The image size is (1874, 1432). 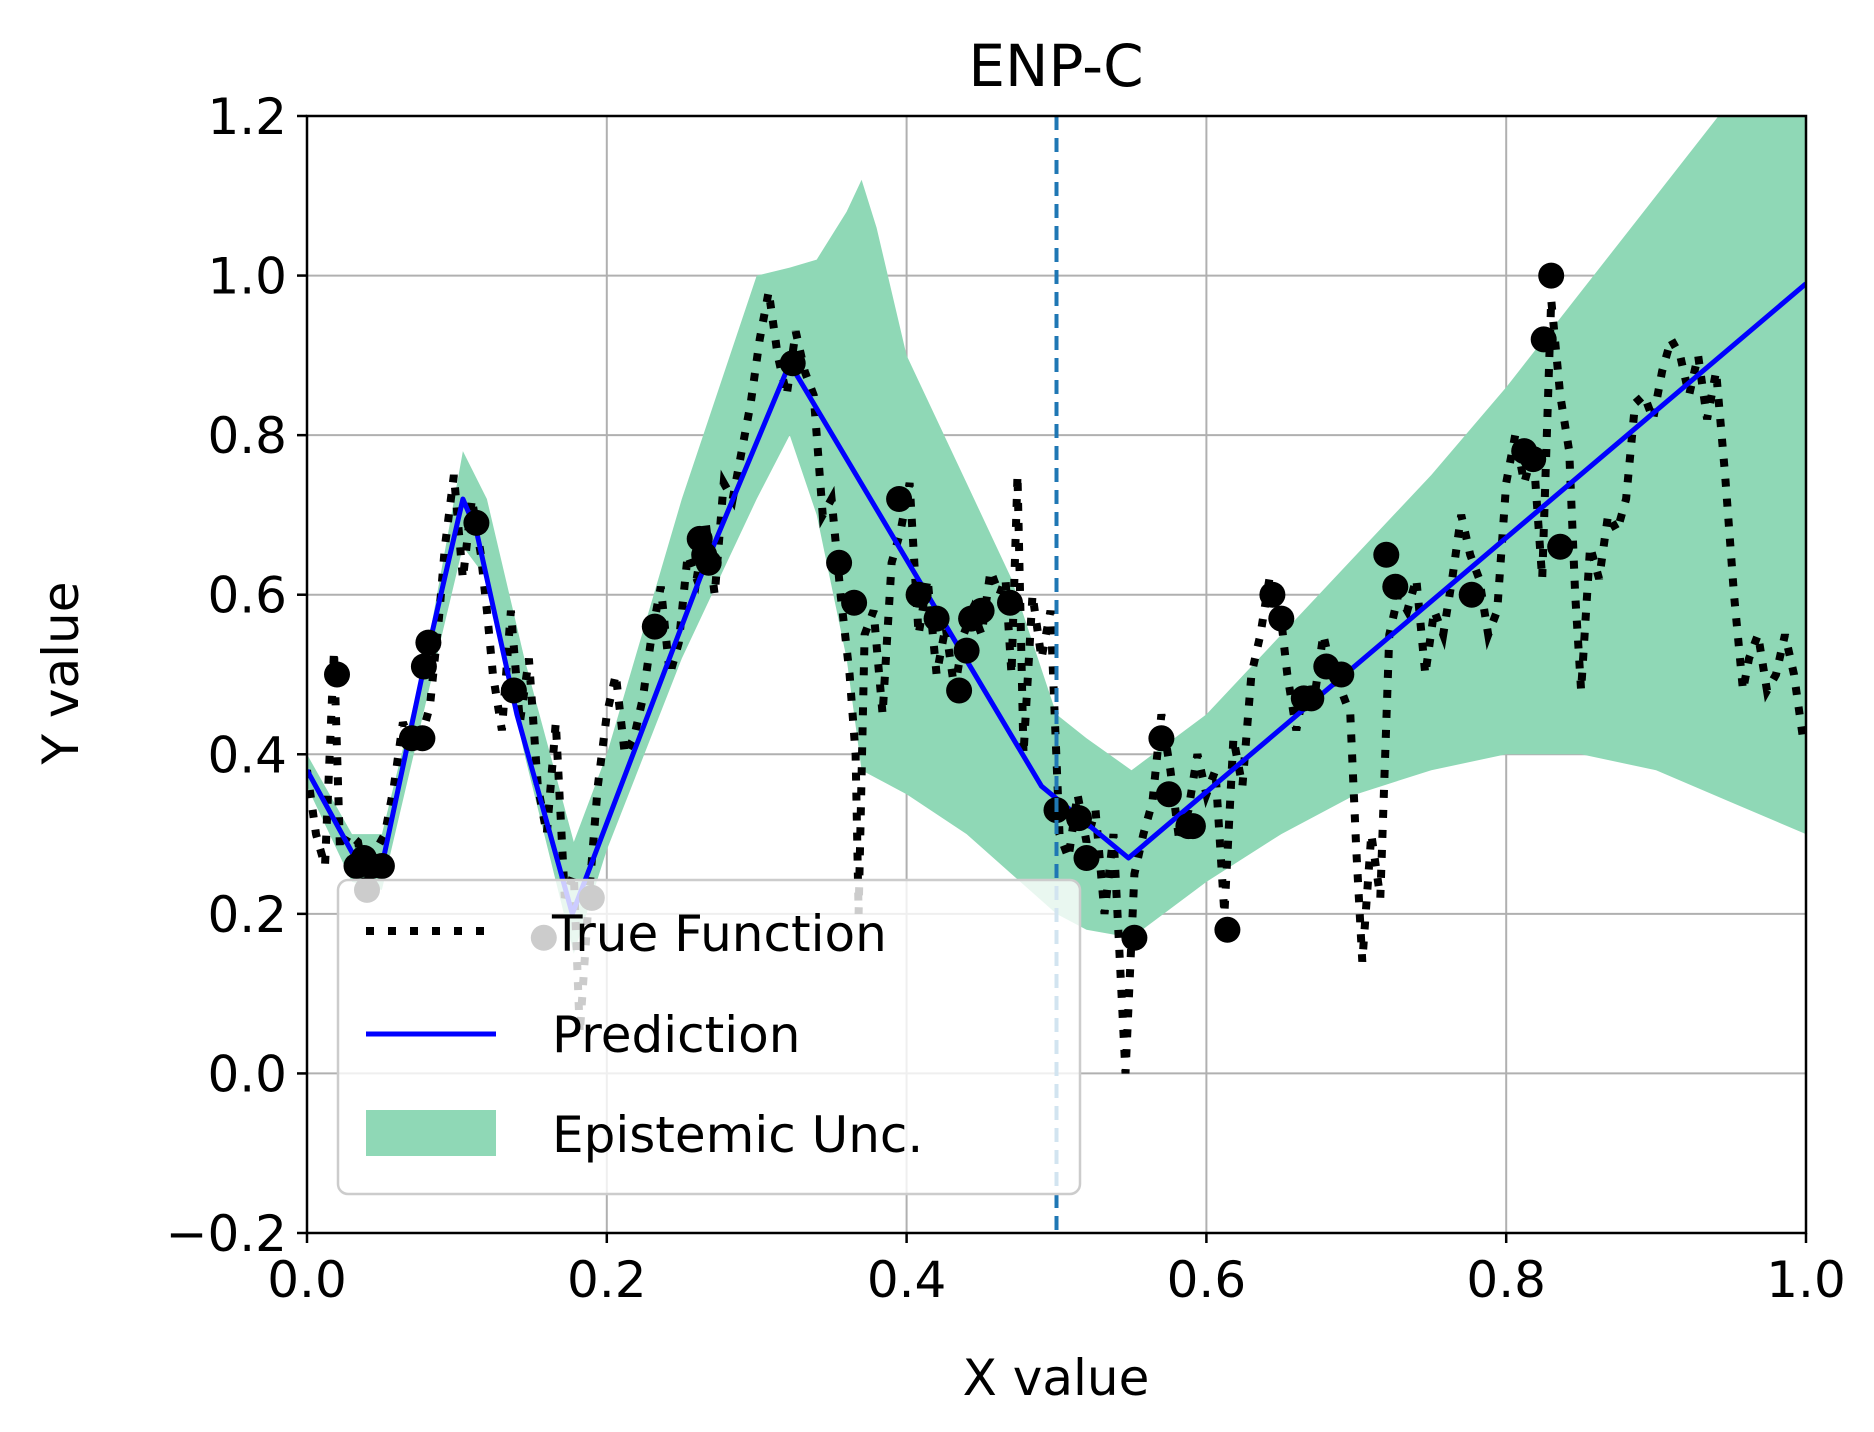 I want to click on x-tick-label: 1.0, so click(x=1806, y=1280).